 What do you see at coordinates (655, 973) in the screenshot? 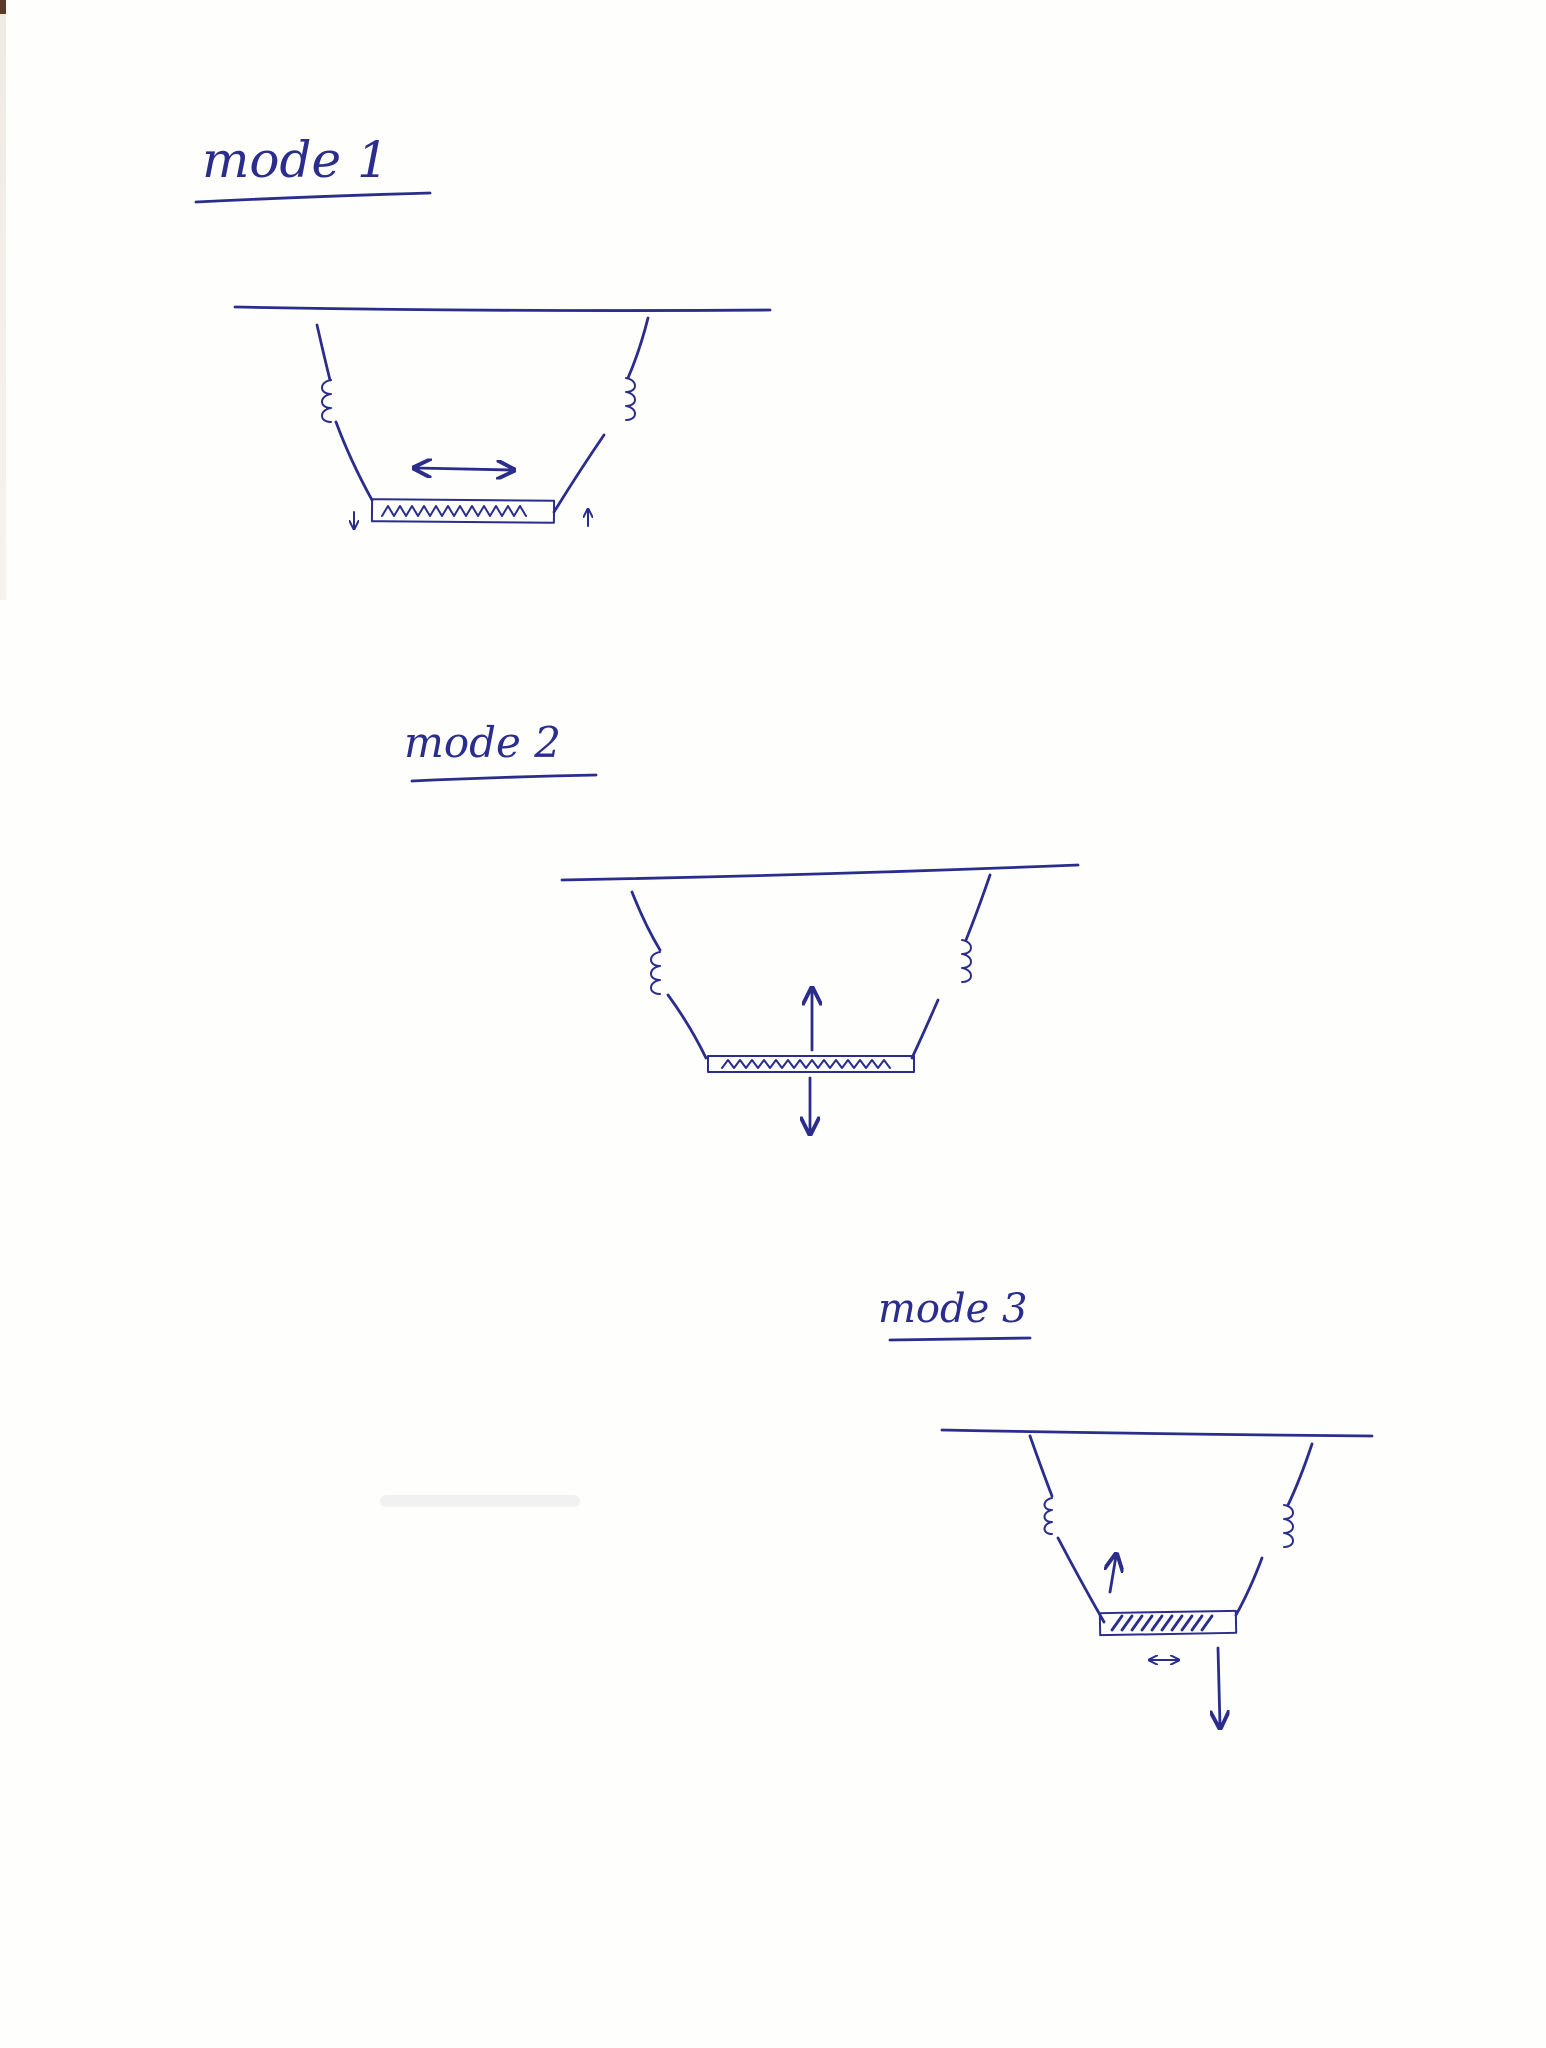
I see `mode-2-left-spring` at bounding box center [655, 973].